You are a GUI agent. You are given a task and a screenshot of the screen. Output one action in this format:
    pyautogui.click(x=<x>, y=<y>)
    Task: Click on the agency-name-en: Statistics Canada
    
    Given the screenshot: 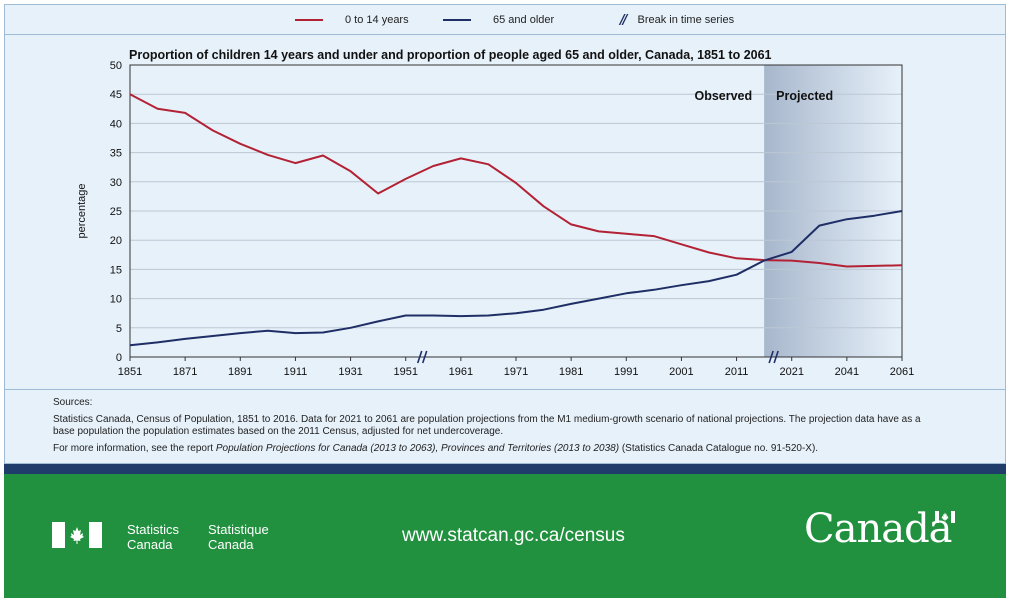 What is the action you would take?
    pyautogui.click(x=153, y=537)
    